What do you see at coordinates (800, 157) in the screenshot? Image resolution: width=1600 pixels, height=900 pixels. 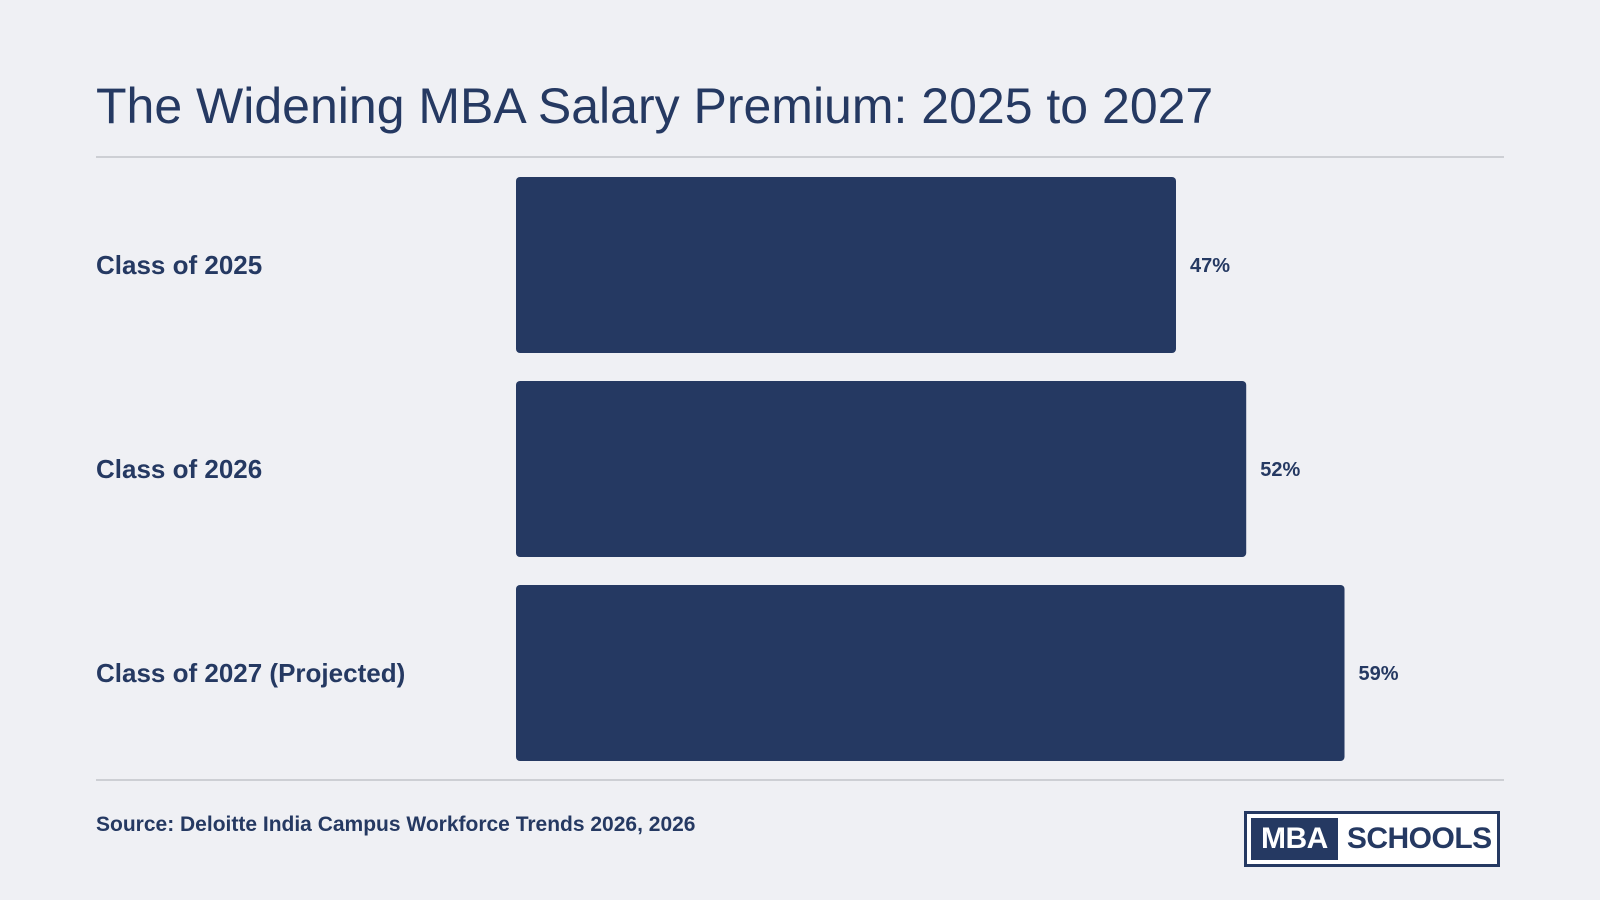 I see `top-divider` at bounding box center [800, 157].